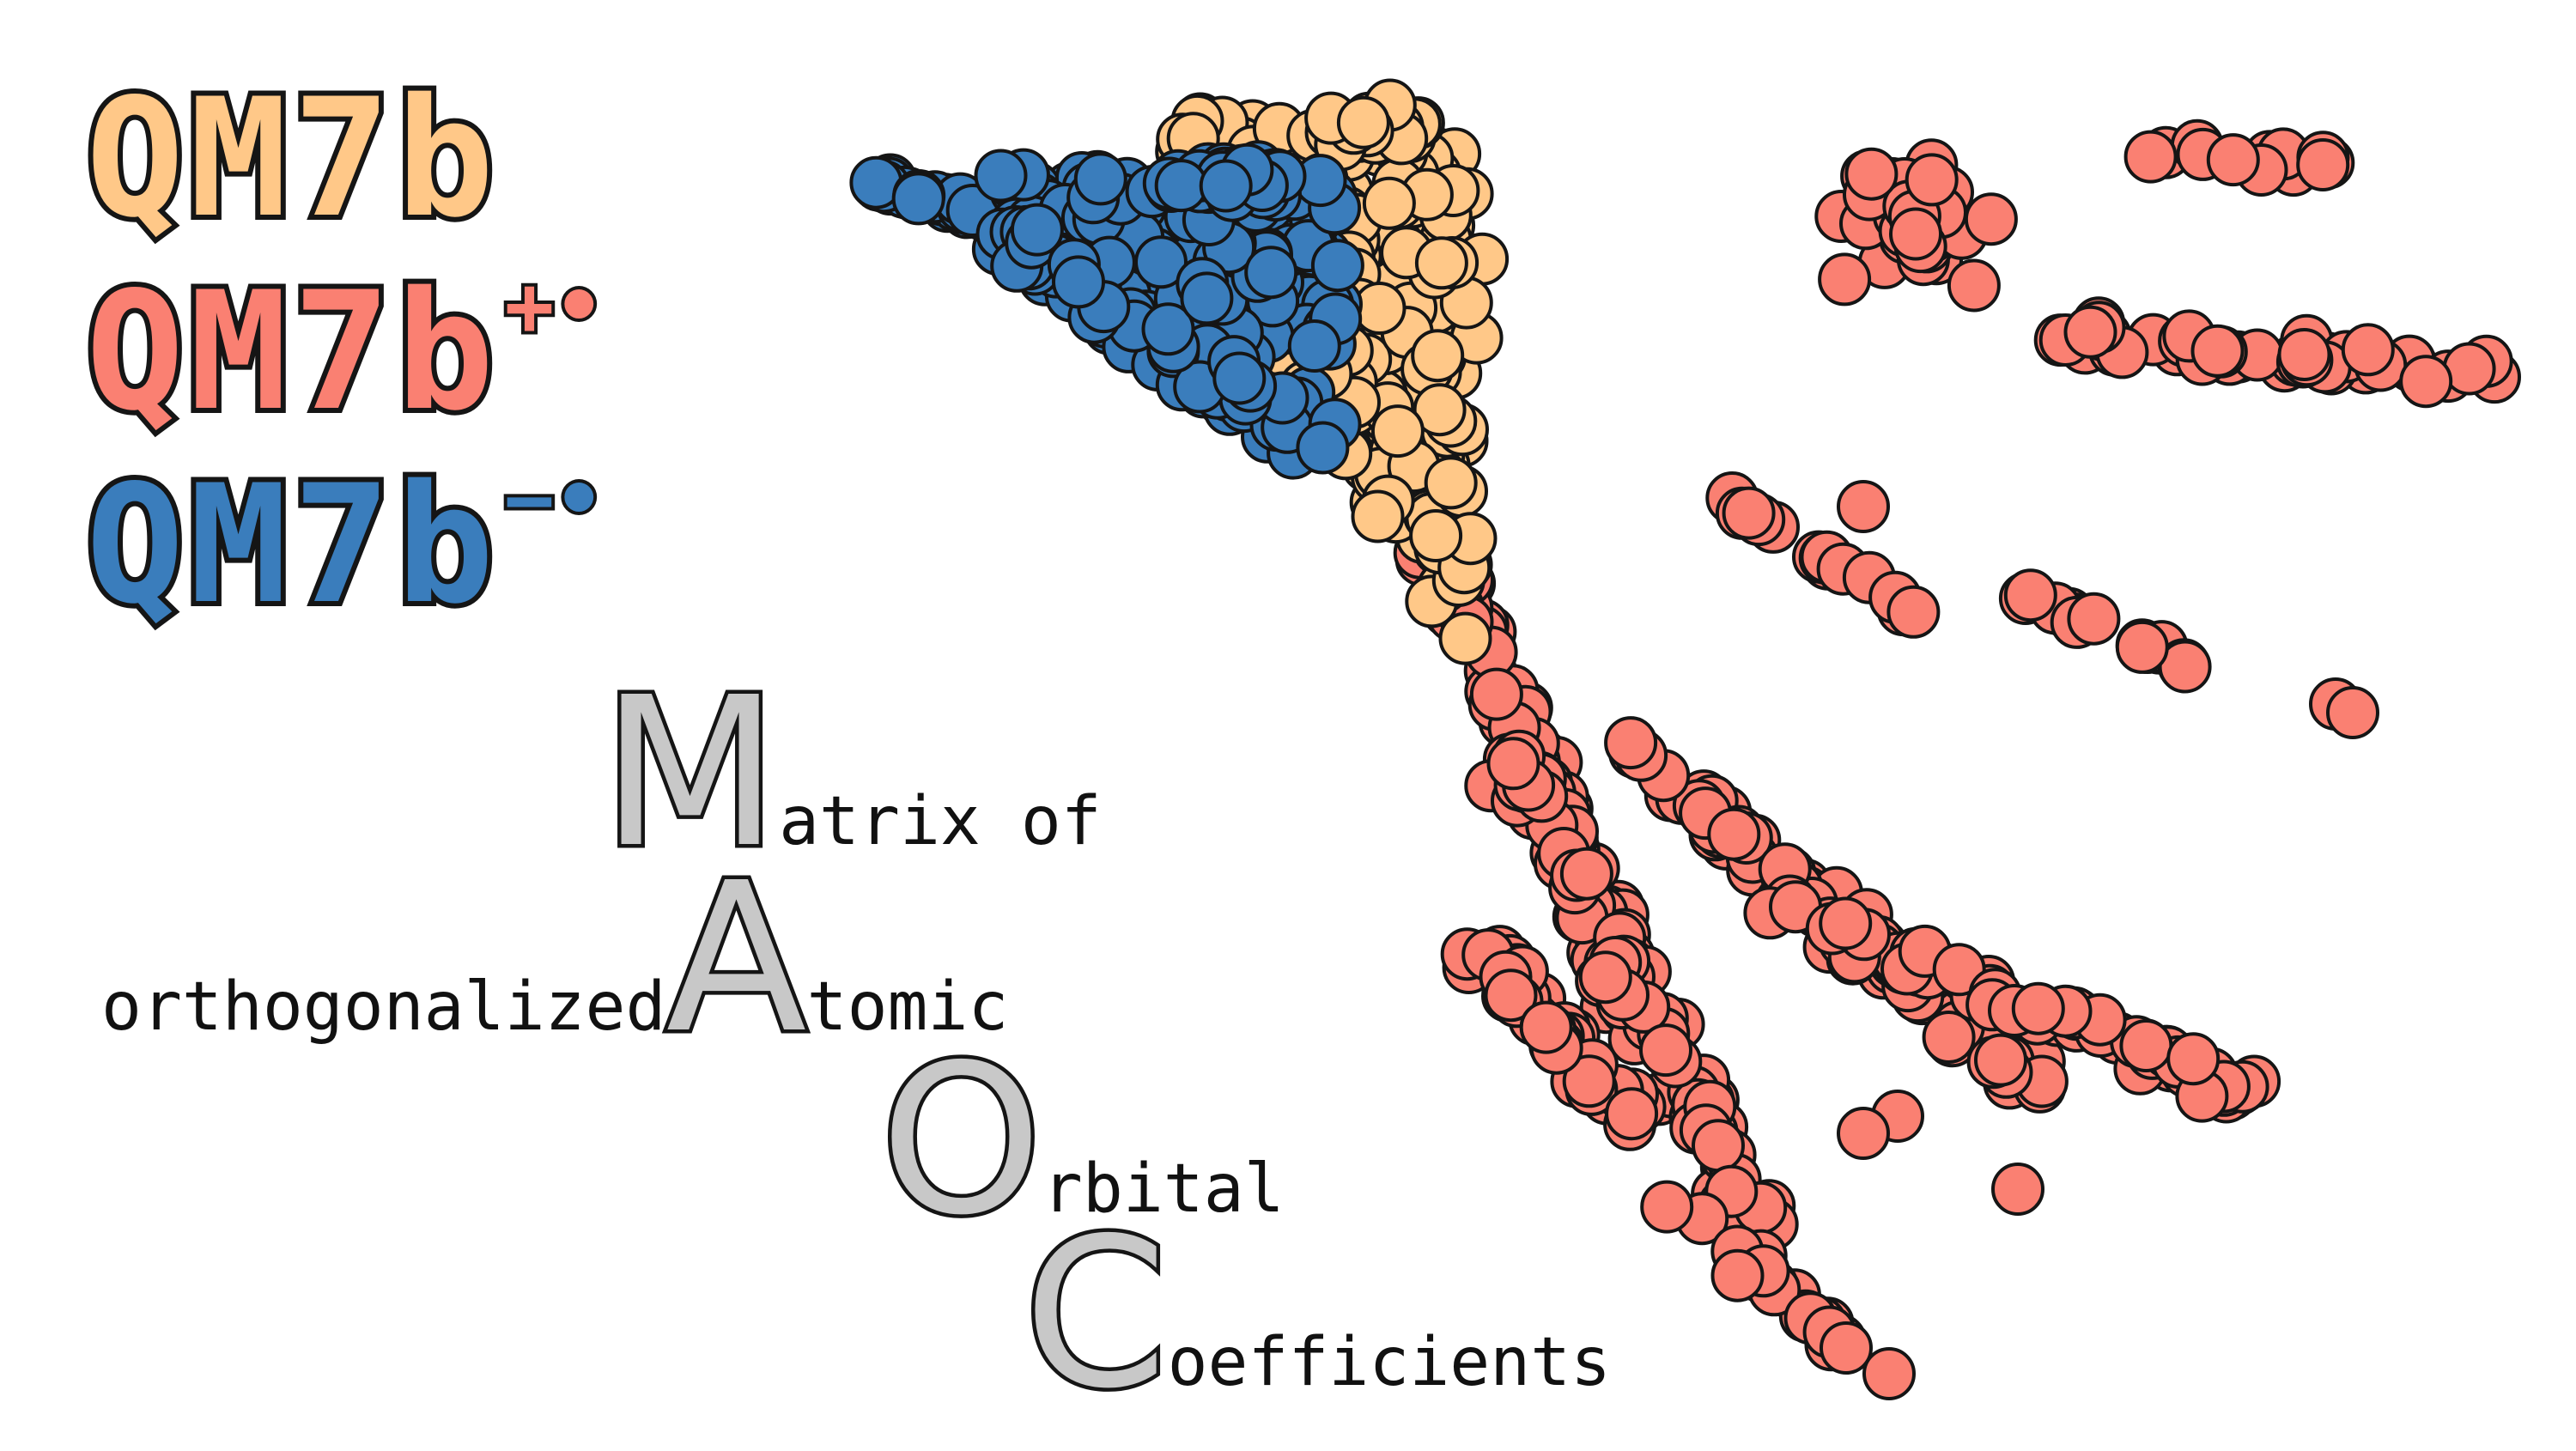 This screenshot has height=1451, width=2576. Describe the element at coordinates (1107, 310) in the screenshot. I see `points-anion` at that location.